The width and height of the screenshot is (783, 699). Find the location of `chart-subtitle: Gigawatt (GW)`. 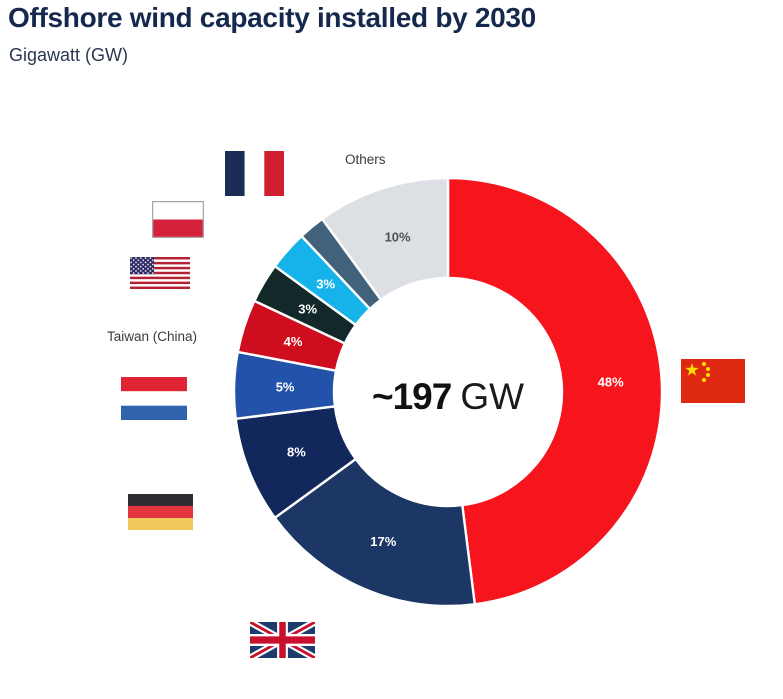

chart-subtitle: Gigawatt (GW) is located at coordinates (69, 55).